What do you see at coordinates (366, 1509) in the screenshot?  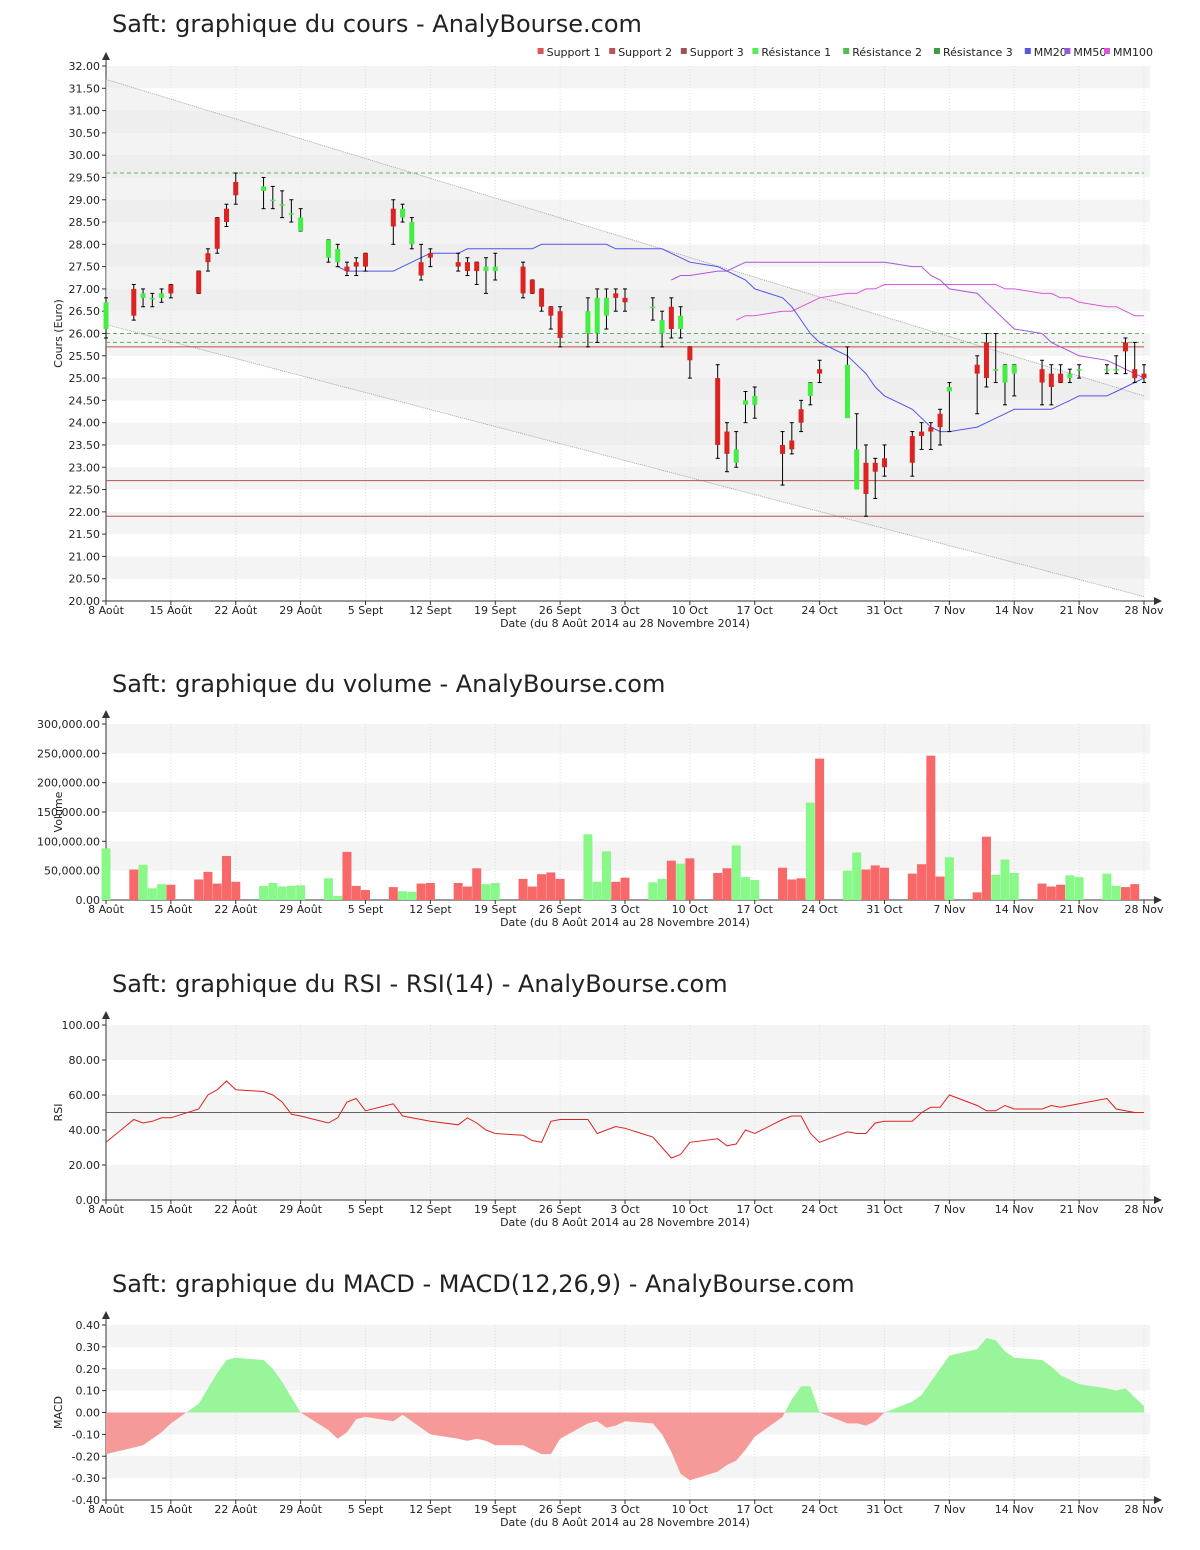 I see `x-tick-label: 5 Sept` at bounding box center [366, 1509].